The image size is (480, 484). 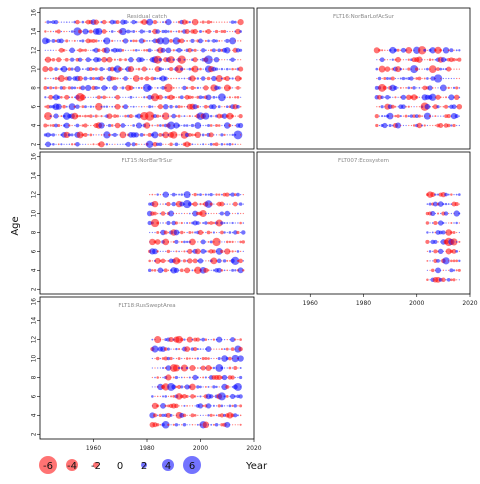 What do you see at coordinates (147, 223) in the screenshot?
I see `panel-3-frame` at bounding box center [147, 223].